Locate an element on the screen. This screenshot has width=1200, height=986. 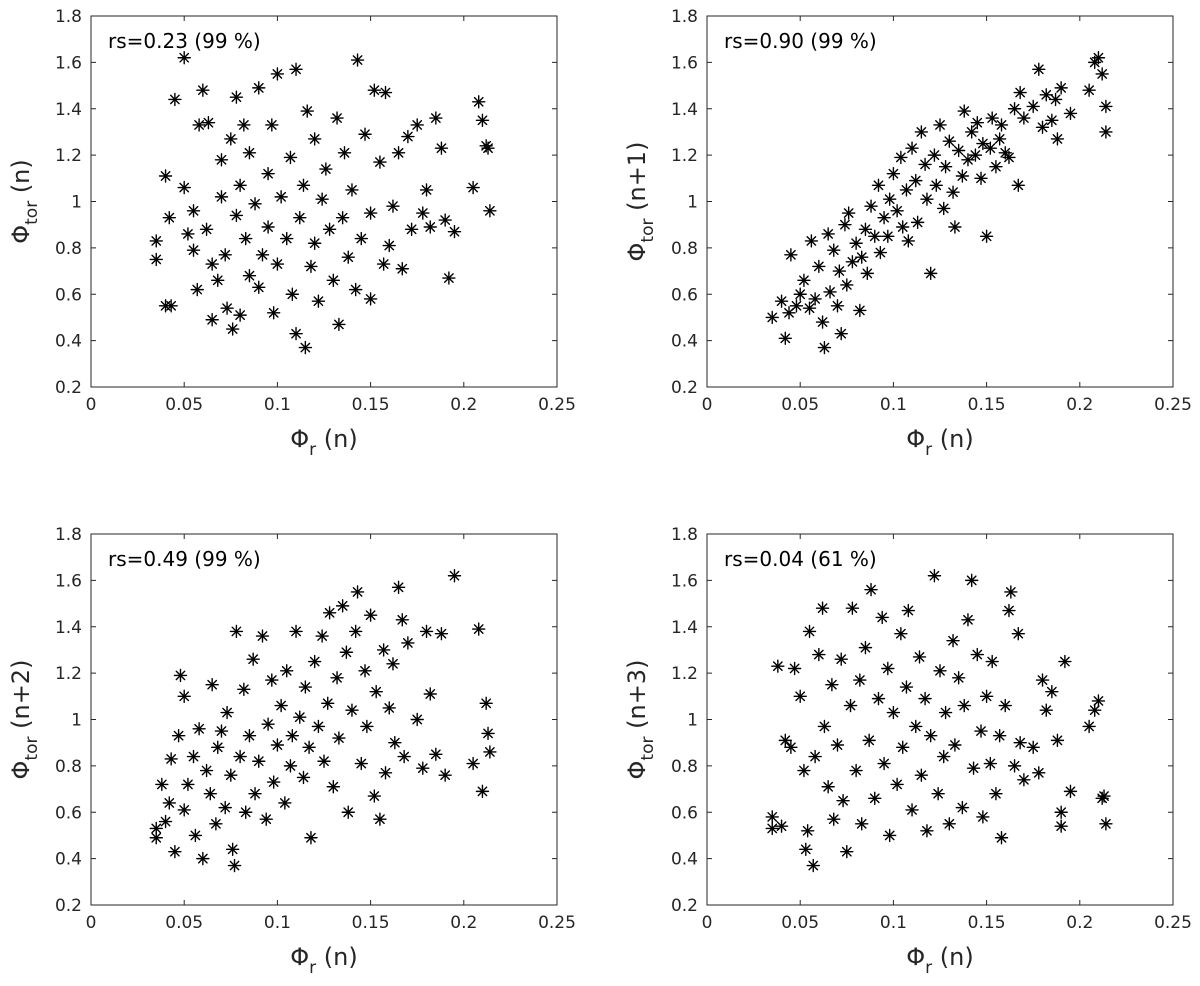
correlation-annotation: rs=0.04 (61 %) is located at coordinates (800, 559).